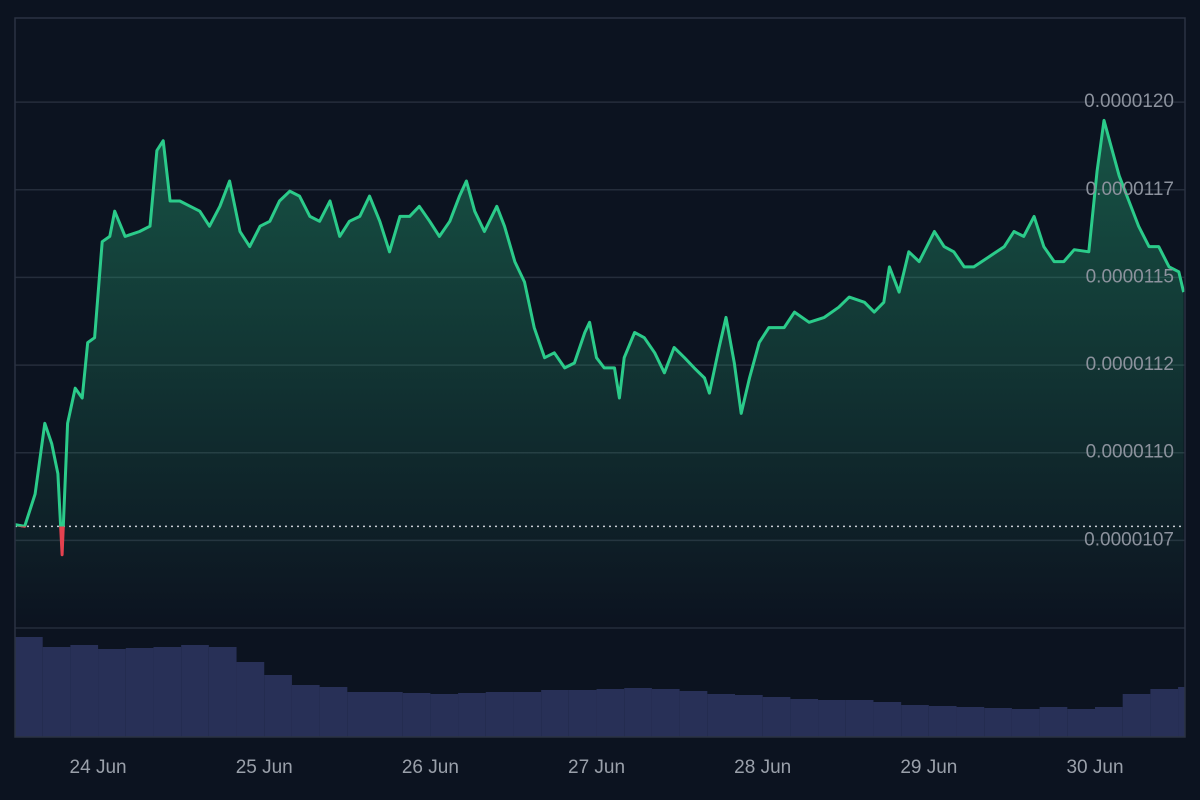  What do you see at coordinates (1130, 189) in the screenshot?
I see `y-tick-label: 0.0000117` at bounding box center [1130, 189].